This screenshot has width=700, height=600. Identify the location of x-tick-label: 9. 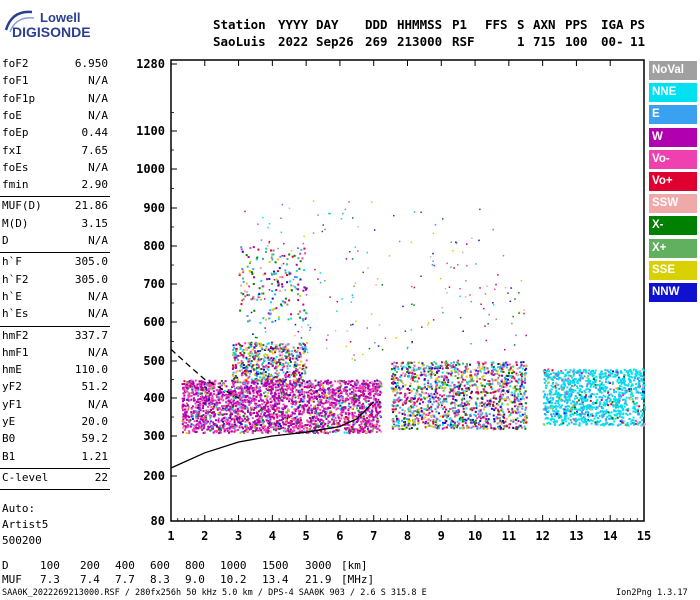
(441, 536).